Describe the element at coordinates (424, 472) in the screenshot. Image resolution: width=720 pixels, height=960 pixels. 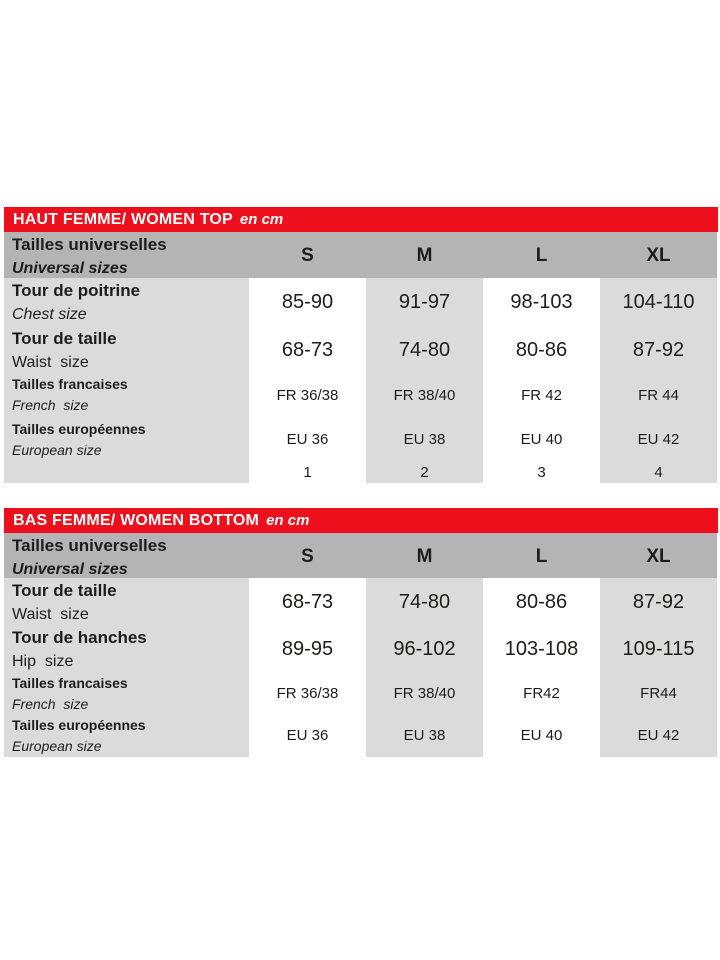
I see `size-value-cell: 2` at that location.